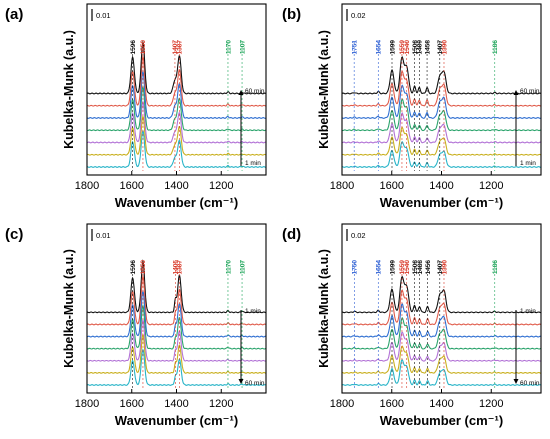 Image resolution: width=550 pixels, height=439 pixels. I want to click on panel-label: (d), so click(291, 234).